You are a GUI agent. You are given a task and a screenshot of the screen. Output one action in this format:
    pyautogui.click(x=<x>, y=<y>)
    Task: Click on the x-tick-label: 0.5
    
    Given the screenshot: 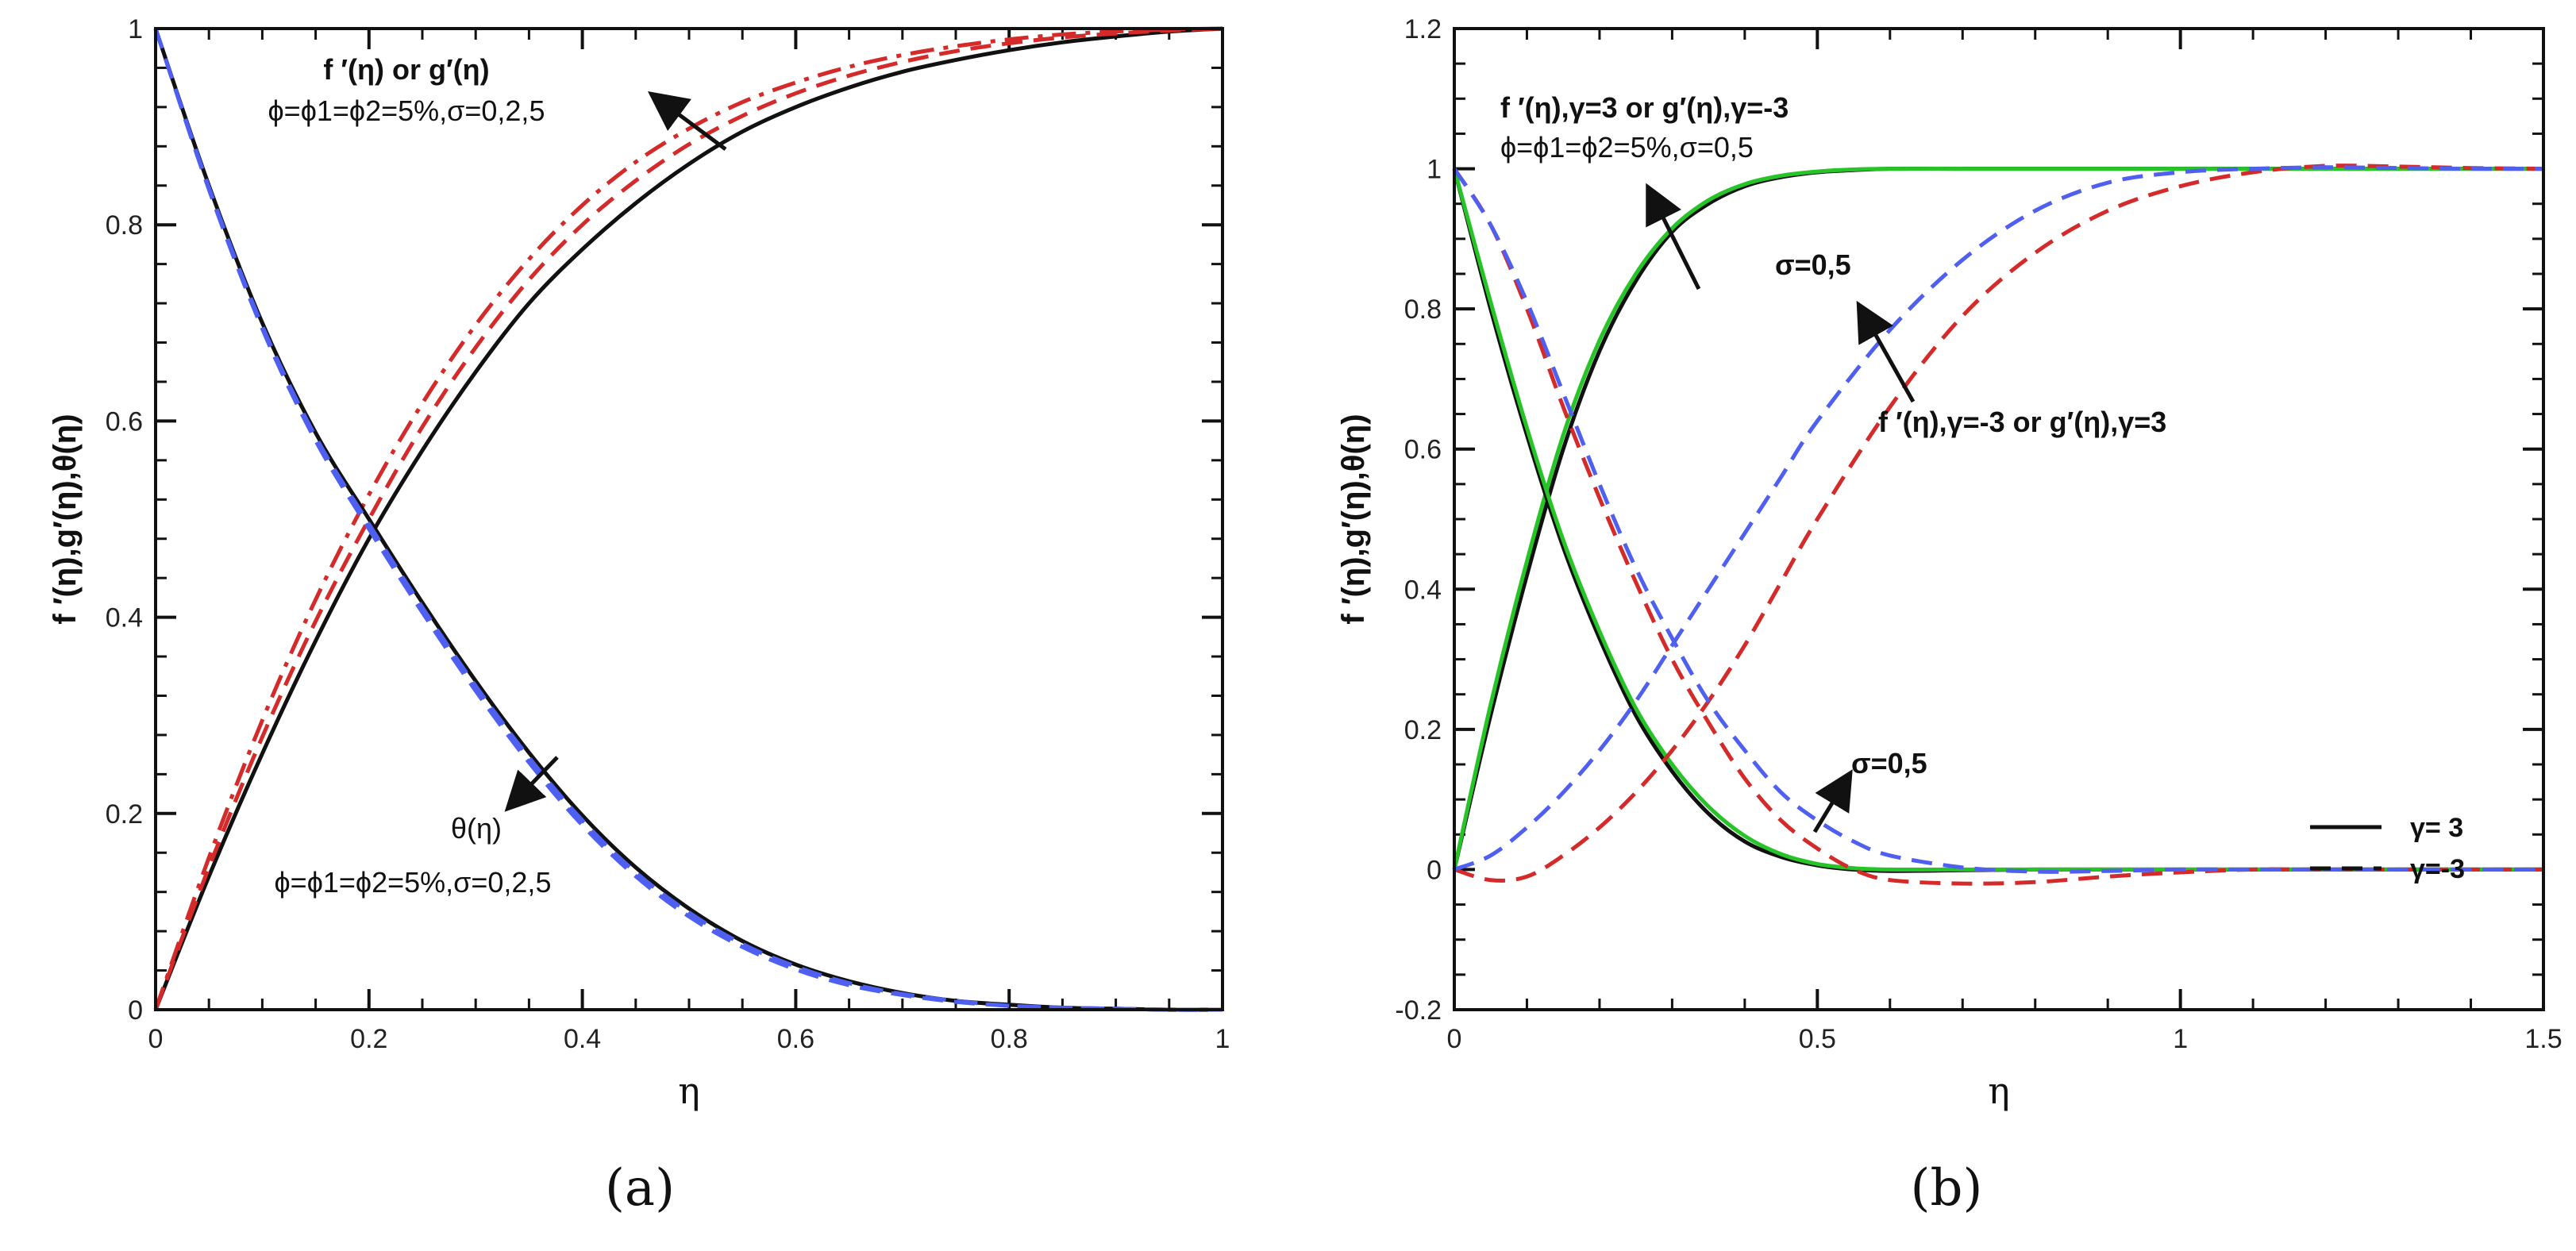 What is the action you would take?
    pyautogui.click(x=1817, y=1039)
    